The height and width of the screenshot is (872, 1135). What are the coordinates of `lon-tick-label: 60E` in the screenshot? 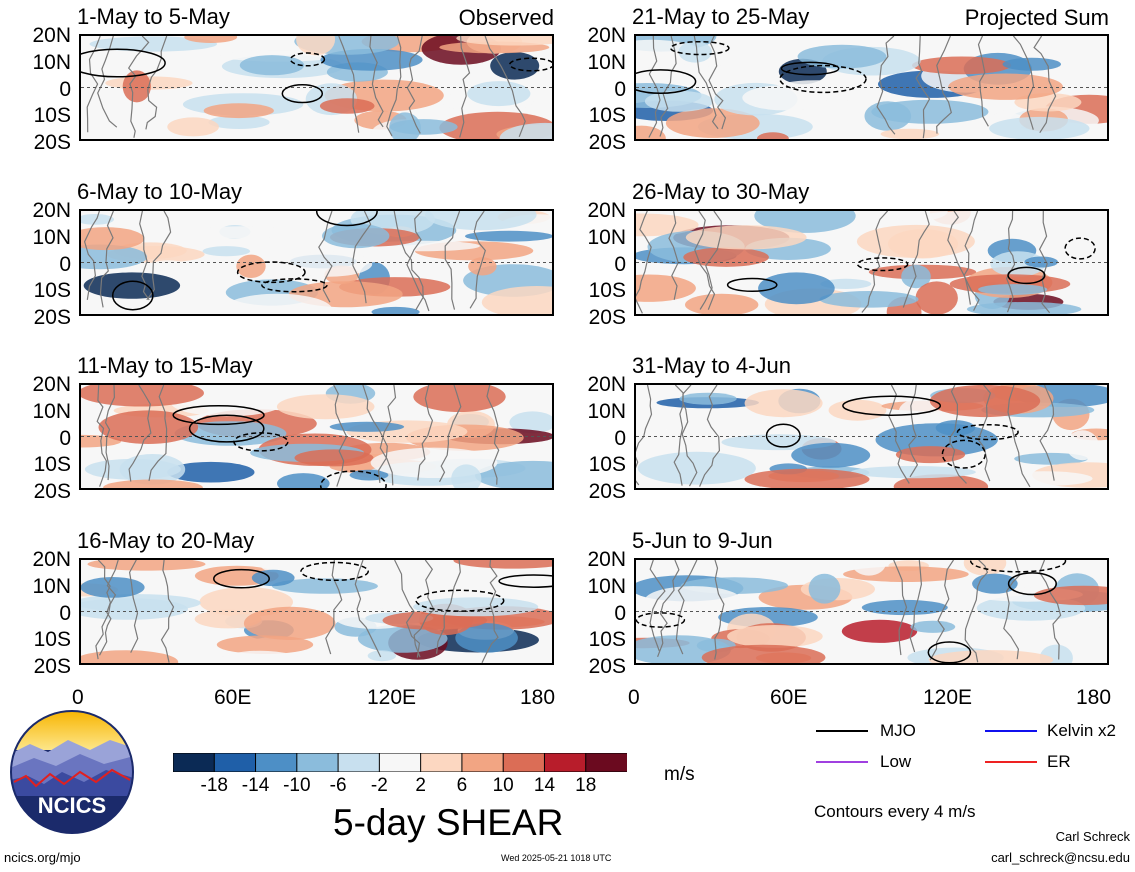 It's located at (789, 697).